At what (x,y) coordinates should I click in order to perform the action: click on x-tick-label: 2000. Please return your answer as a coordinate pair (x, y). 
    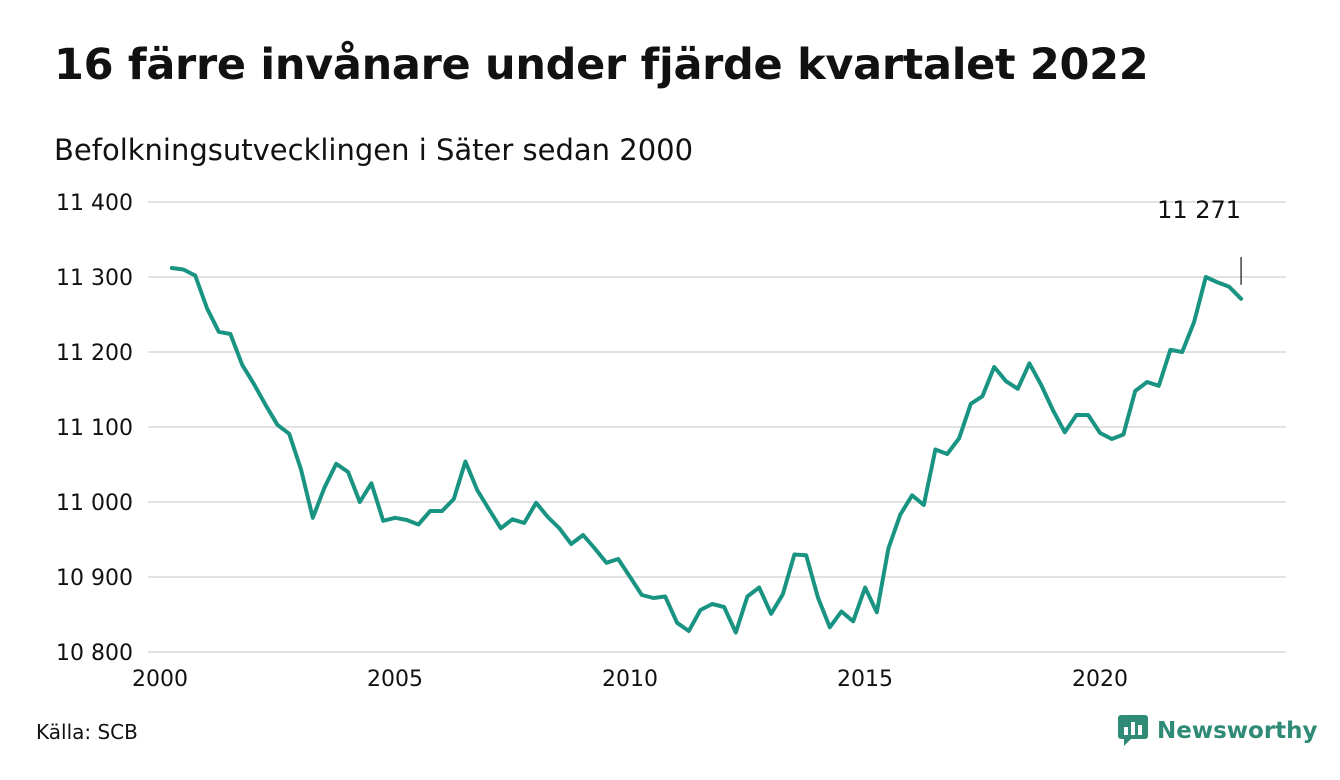
    Looking at the image, I should click on (160, 679).